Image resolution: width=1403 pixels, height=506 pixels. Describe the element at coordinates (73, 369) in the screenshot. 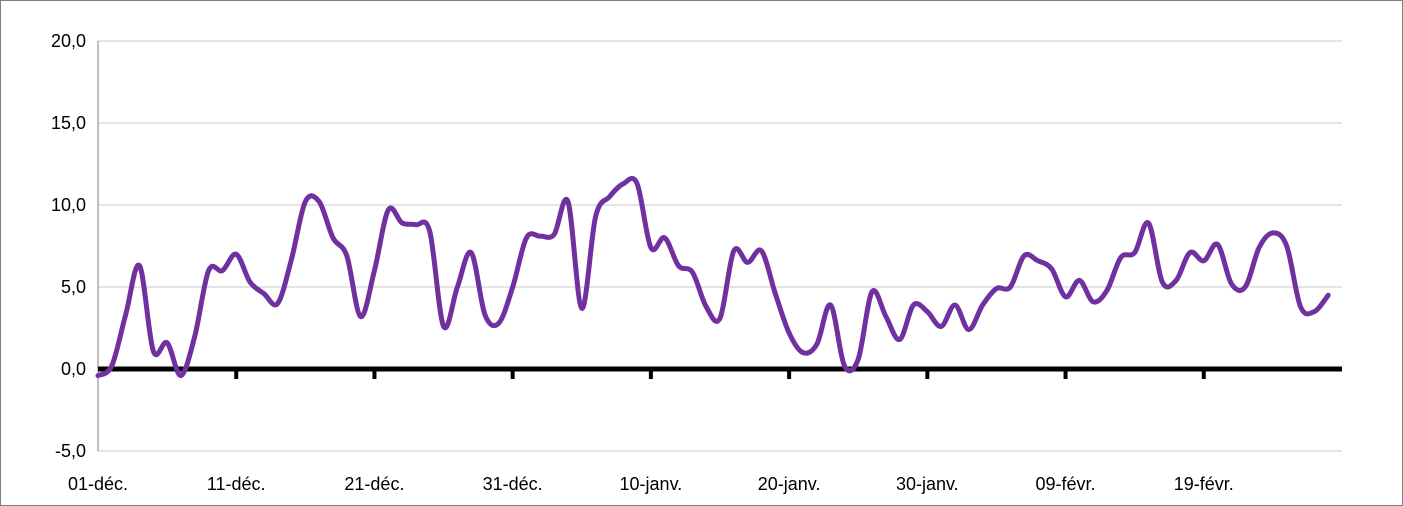

I see `y-tick-label: 0,0` at that location.